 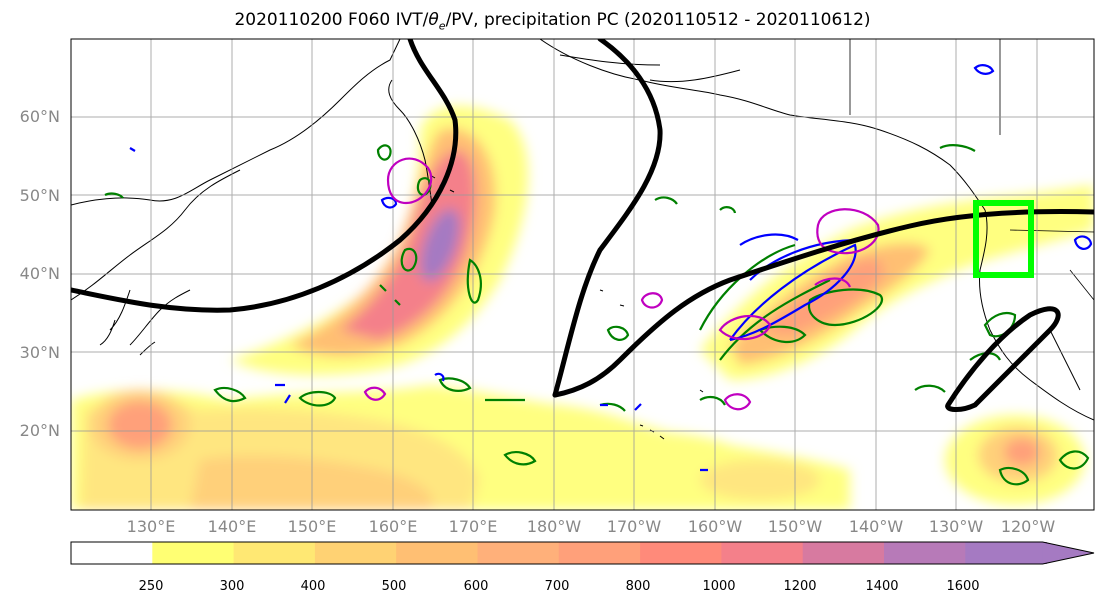 I want to click on lat-label: 30°N, so click(x=40, y=352).